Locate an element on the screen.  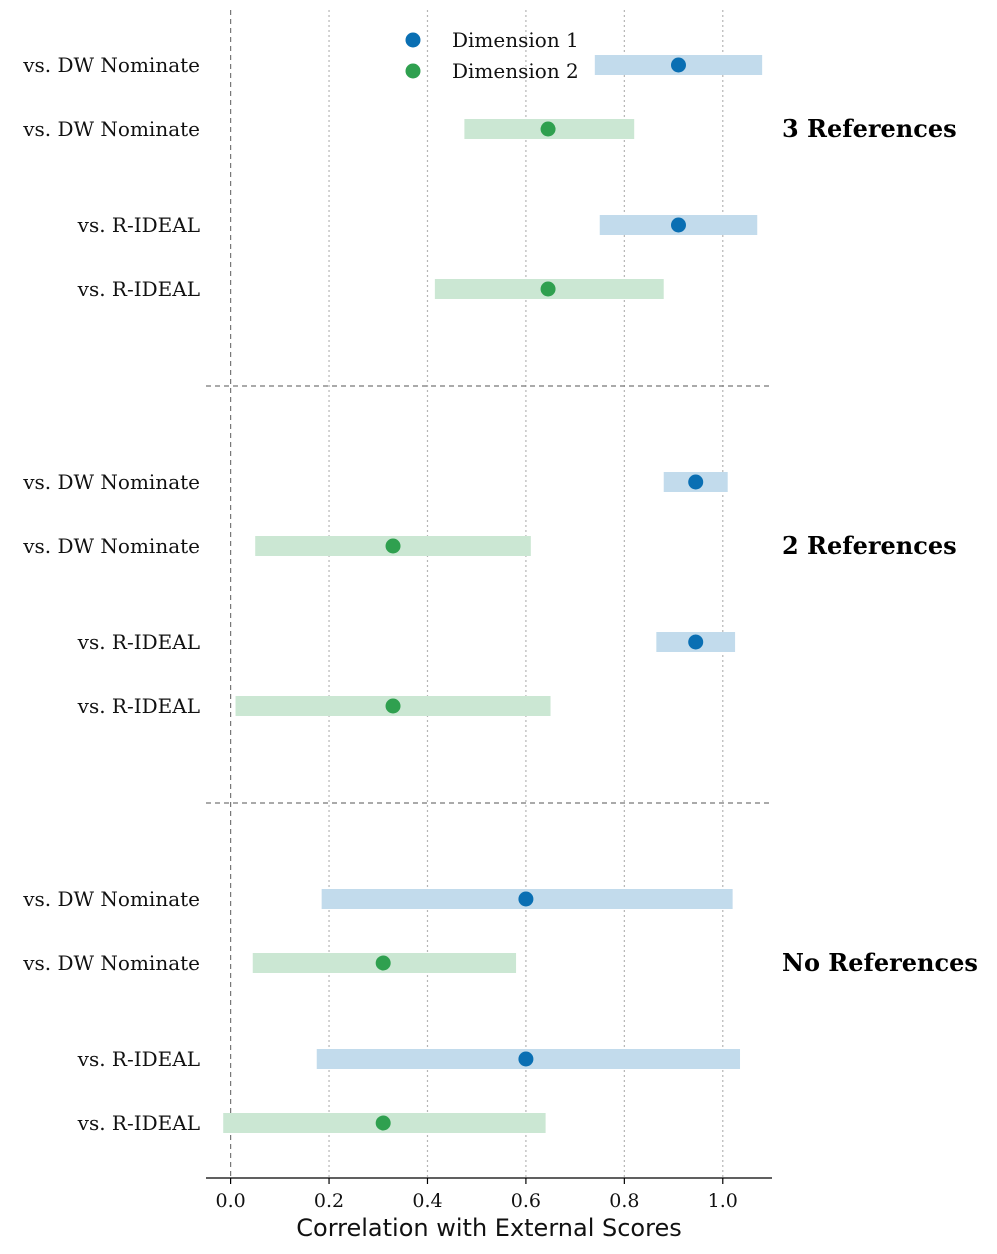
x-tick-label: 0.6 is located at coordinates (526, 1201).